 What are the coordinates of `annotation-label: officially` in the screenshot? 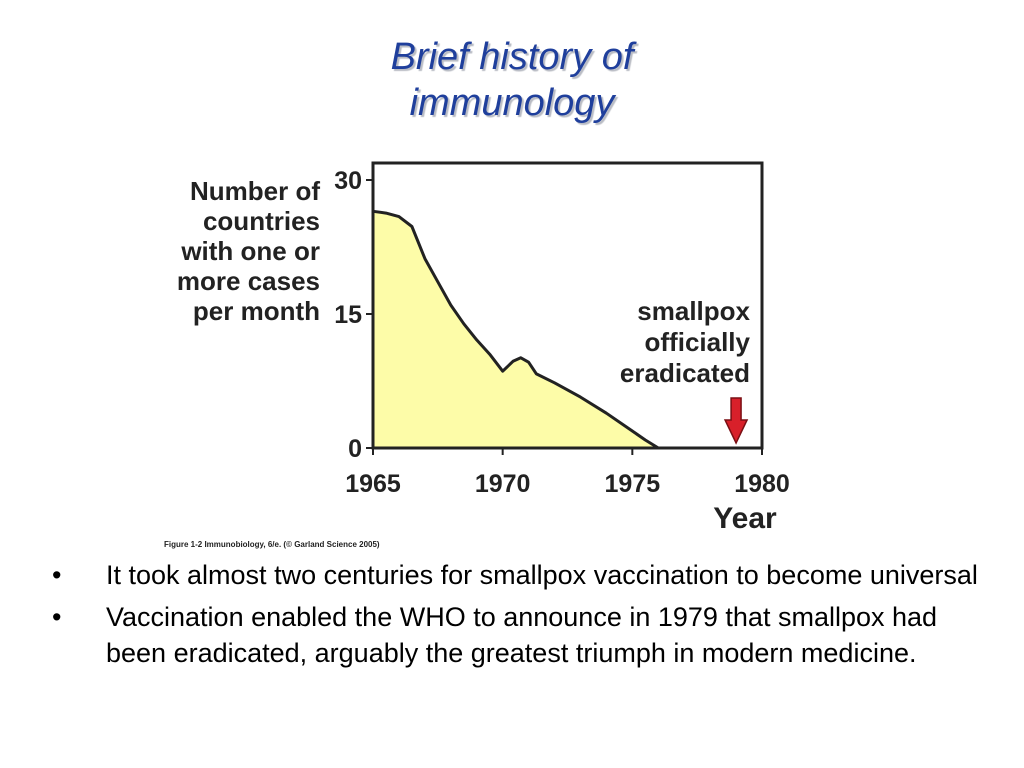 It's located at (698, 342).